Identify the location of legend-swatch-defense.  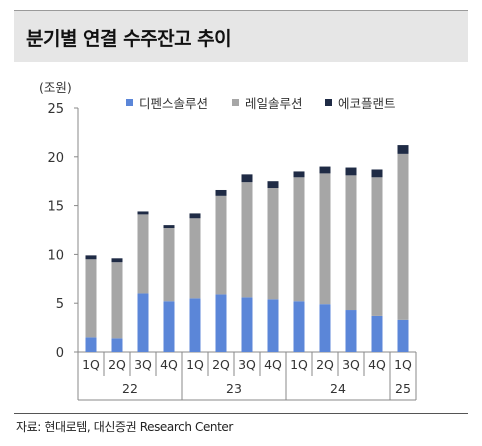
(129, 102).